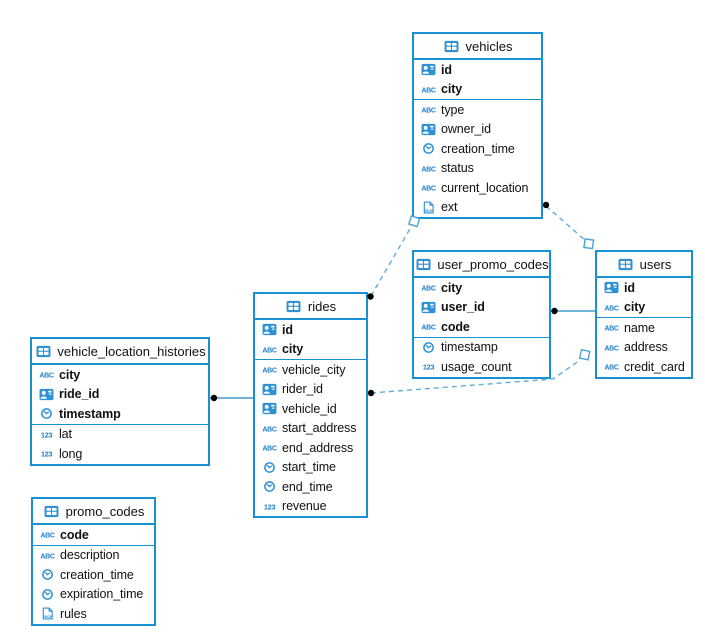 The image size is (705, 636). Describe the element at coordinates (310, 429) in the screenshot. I see `column-row: start_address` at that location.